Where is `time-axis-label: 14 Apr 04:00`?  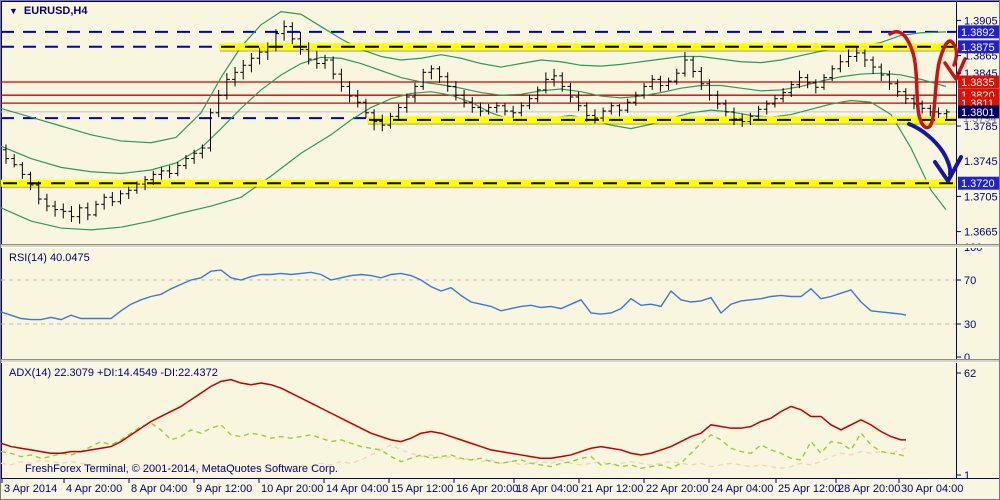 time-axis-label: 14 Apr 04:00 is located at coordinates (357, 489).